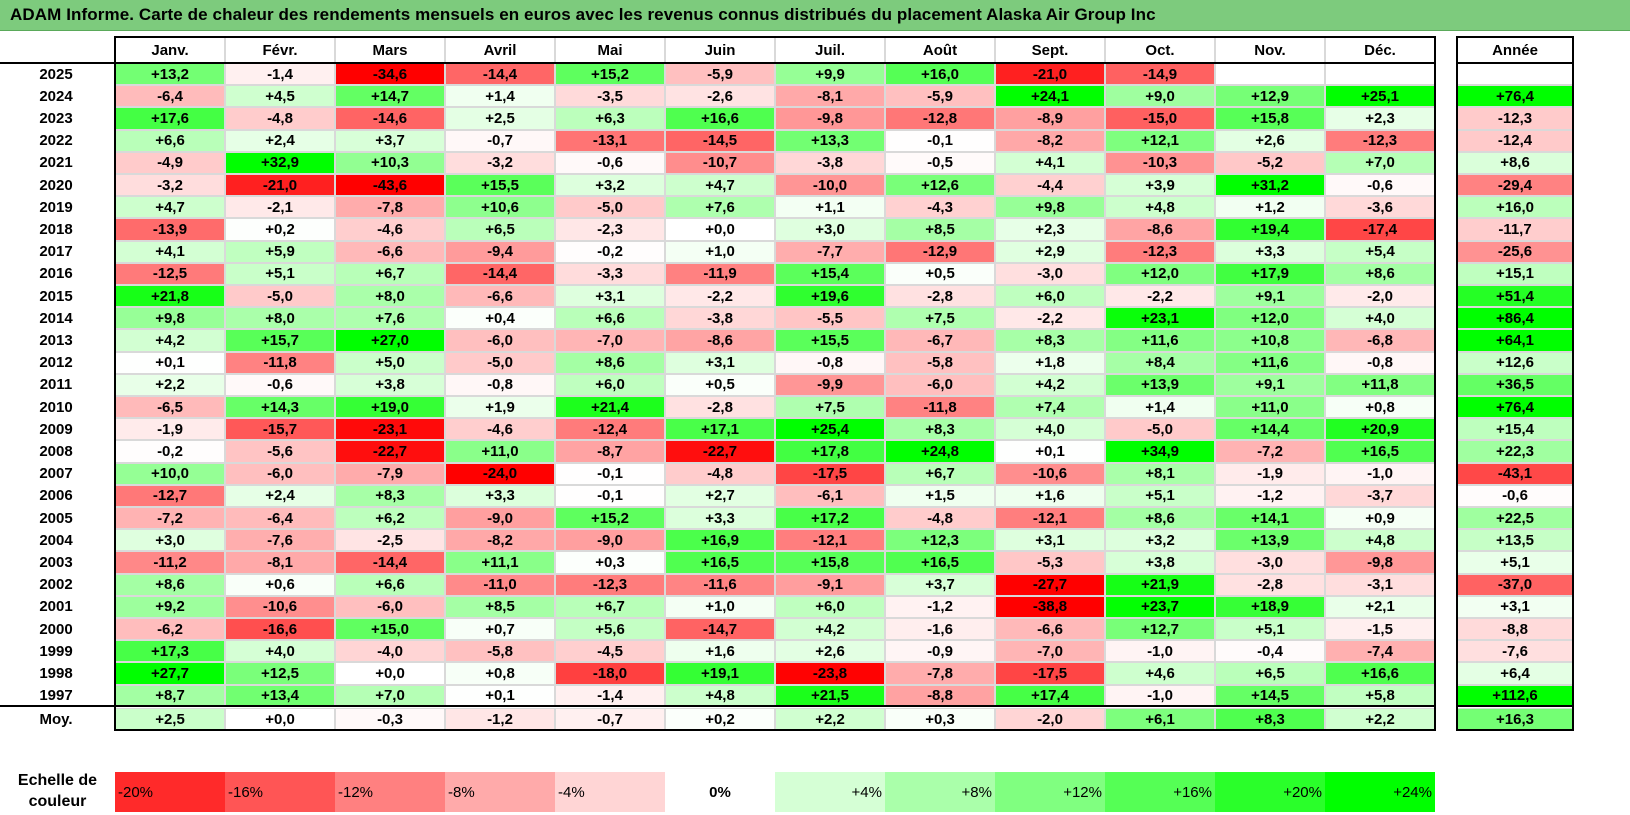 The height and width of the screenshot is (815, 1630). Describe the element at coordinates (940, 651) in the screenshot. I see `heatmap-cell: -0,9` at that location.